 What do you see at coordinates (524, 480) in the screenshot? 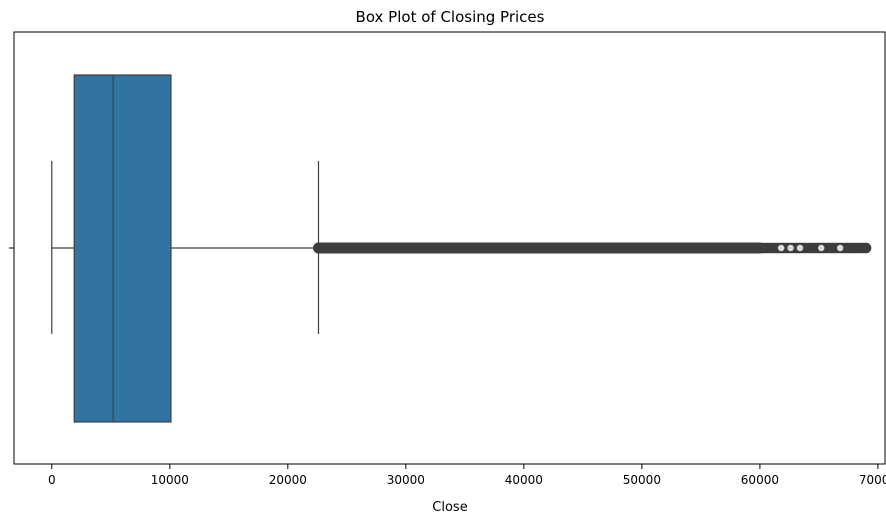
I see `x-tick-label: 40000` at bounding box center [524, 480].